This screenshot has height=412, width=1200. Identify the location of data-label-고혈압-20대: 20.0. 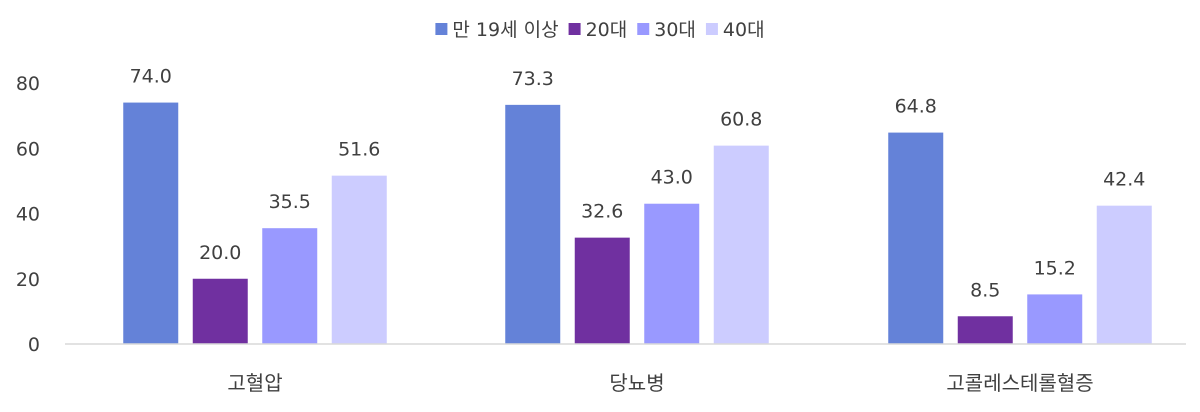
(220, 253).